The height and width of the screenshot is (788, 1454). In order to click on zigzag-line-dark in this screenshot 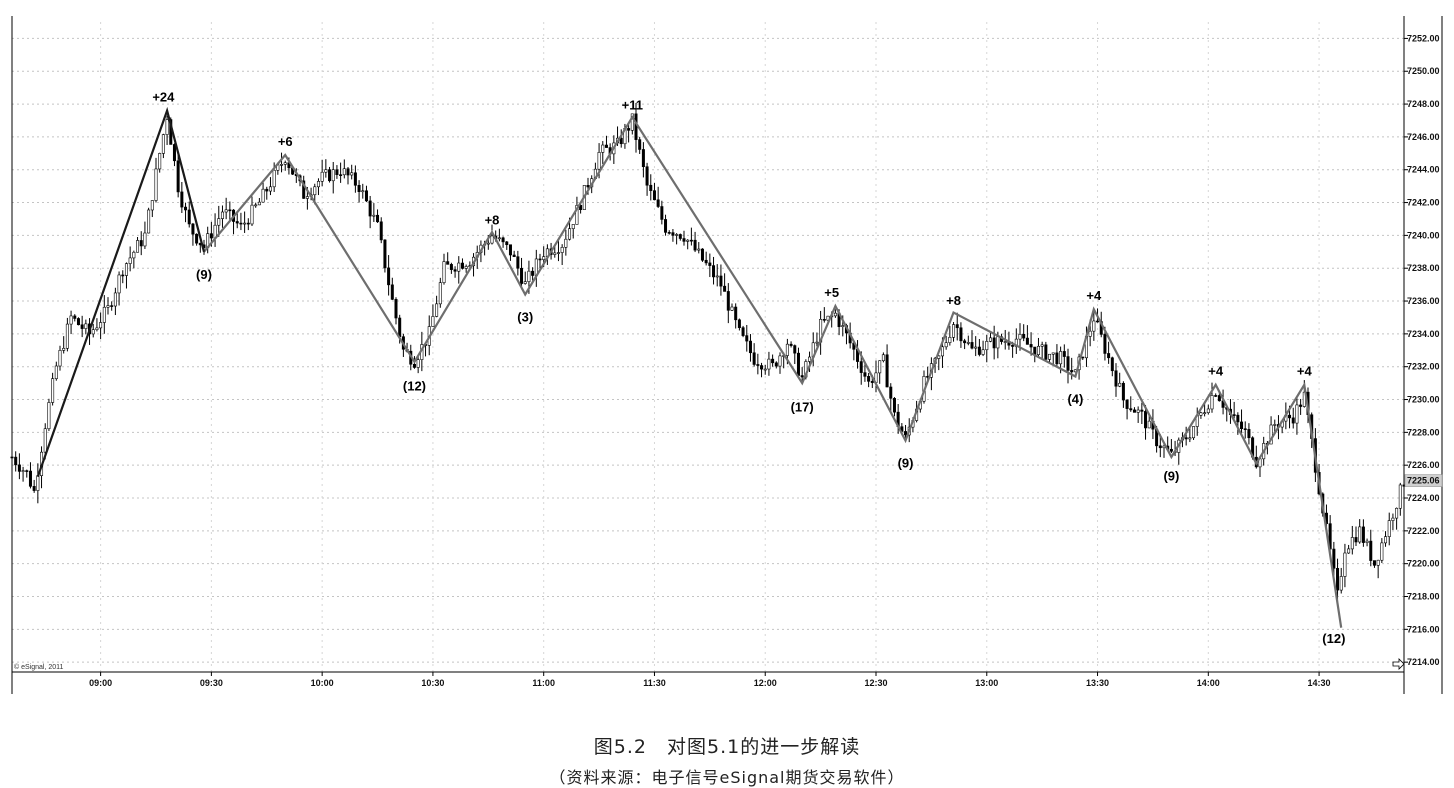, I will do `click(121, 292)`.